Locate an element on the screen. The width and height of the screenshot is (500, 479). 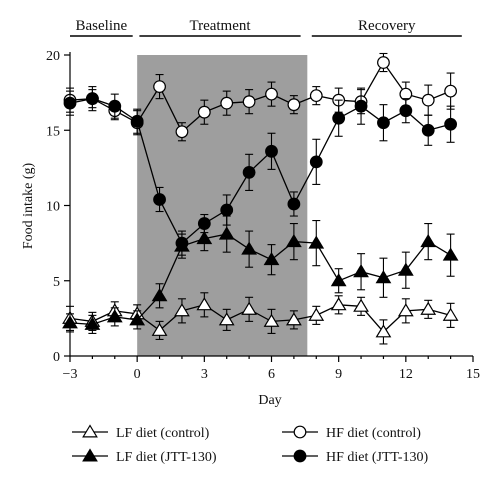
x-tick-label: 3 is located at coordinates (204, 374).